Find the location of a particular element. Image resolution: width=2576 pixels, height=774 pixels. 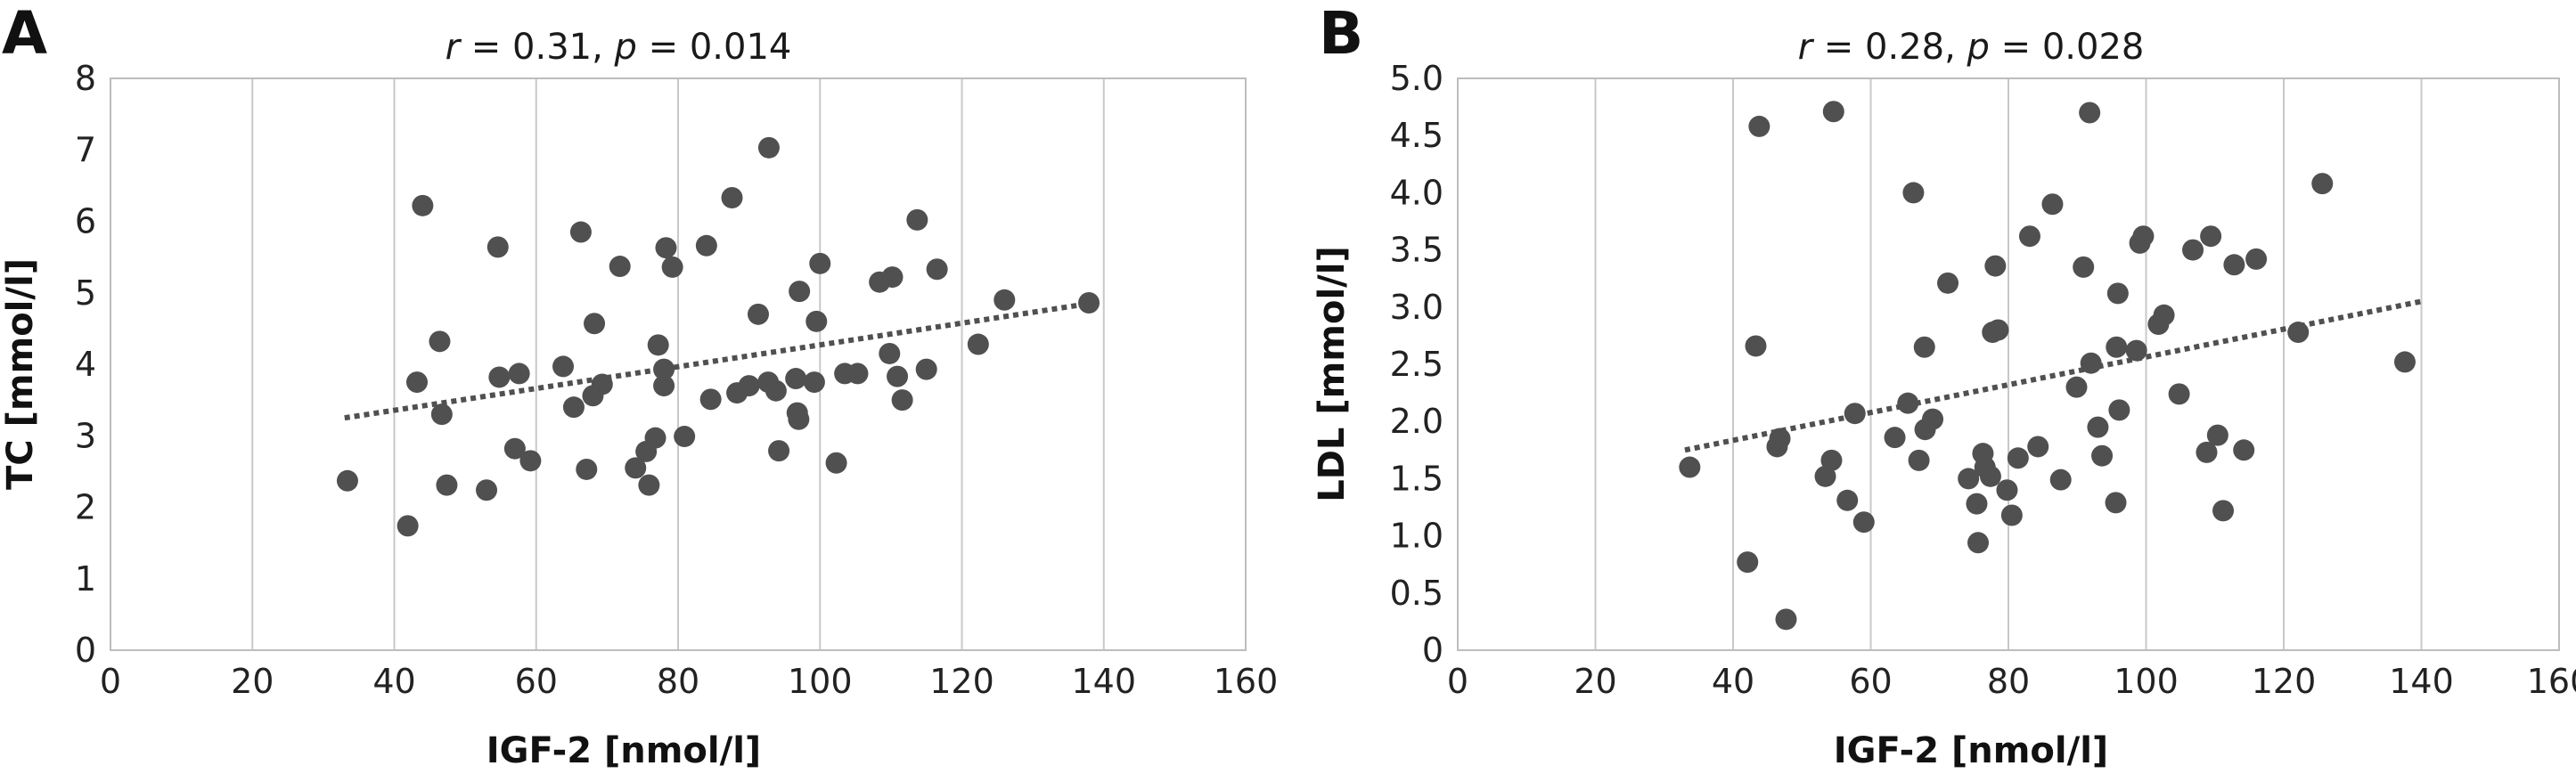

panel-a-x-tick-label: 100 is located at coordinates (820, 681).